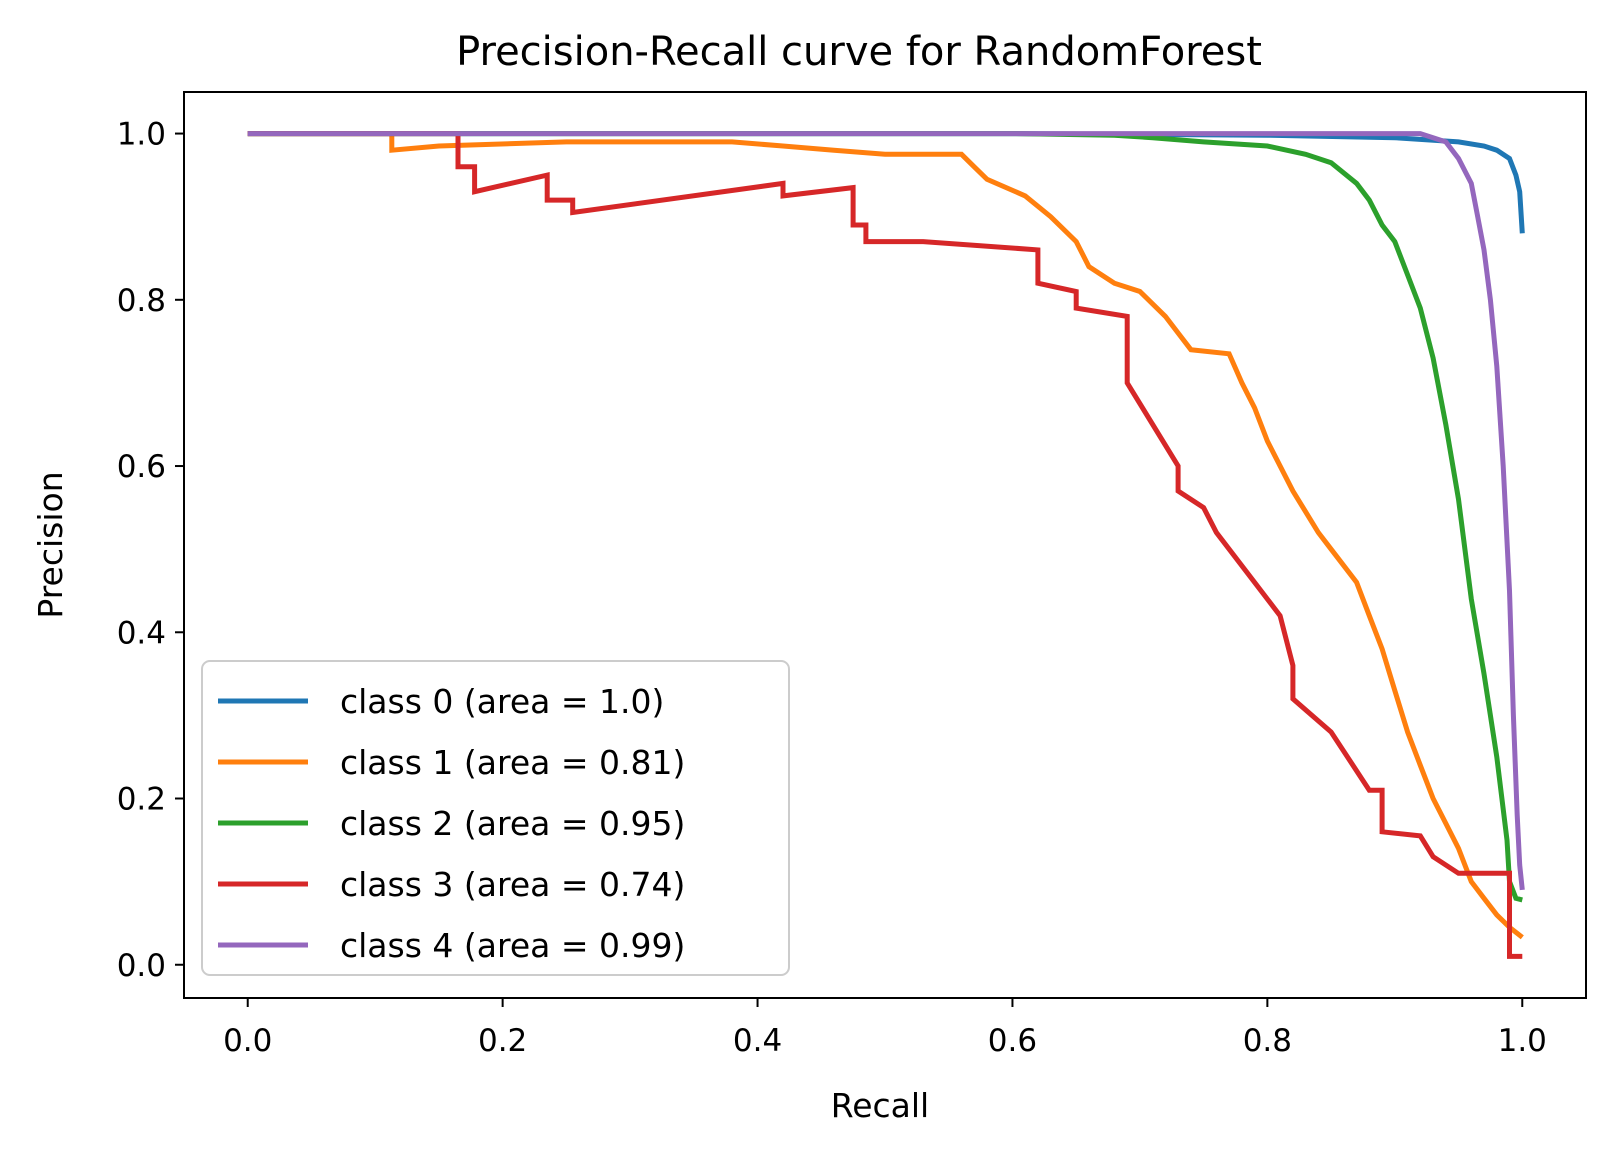  What do you see at coordinates (1267, 1041) in the screenshot?
I see `x-tick-label: 0.8` at bounding box center [1267, 1041].